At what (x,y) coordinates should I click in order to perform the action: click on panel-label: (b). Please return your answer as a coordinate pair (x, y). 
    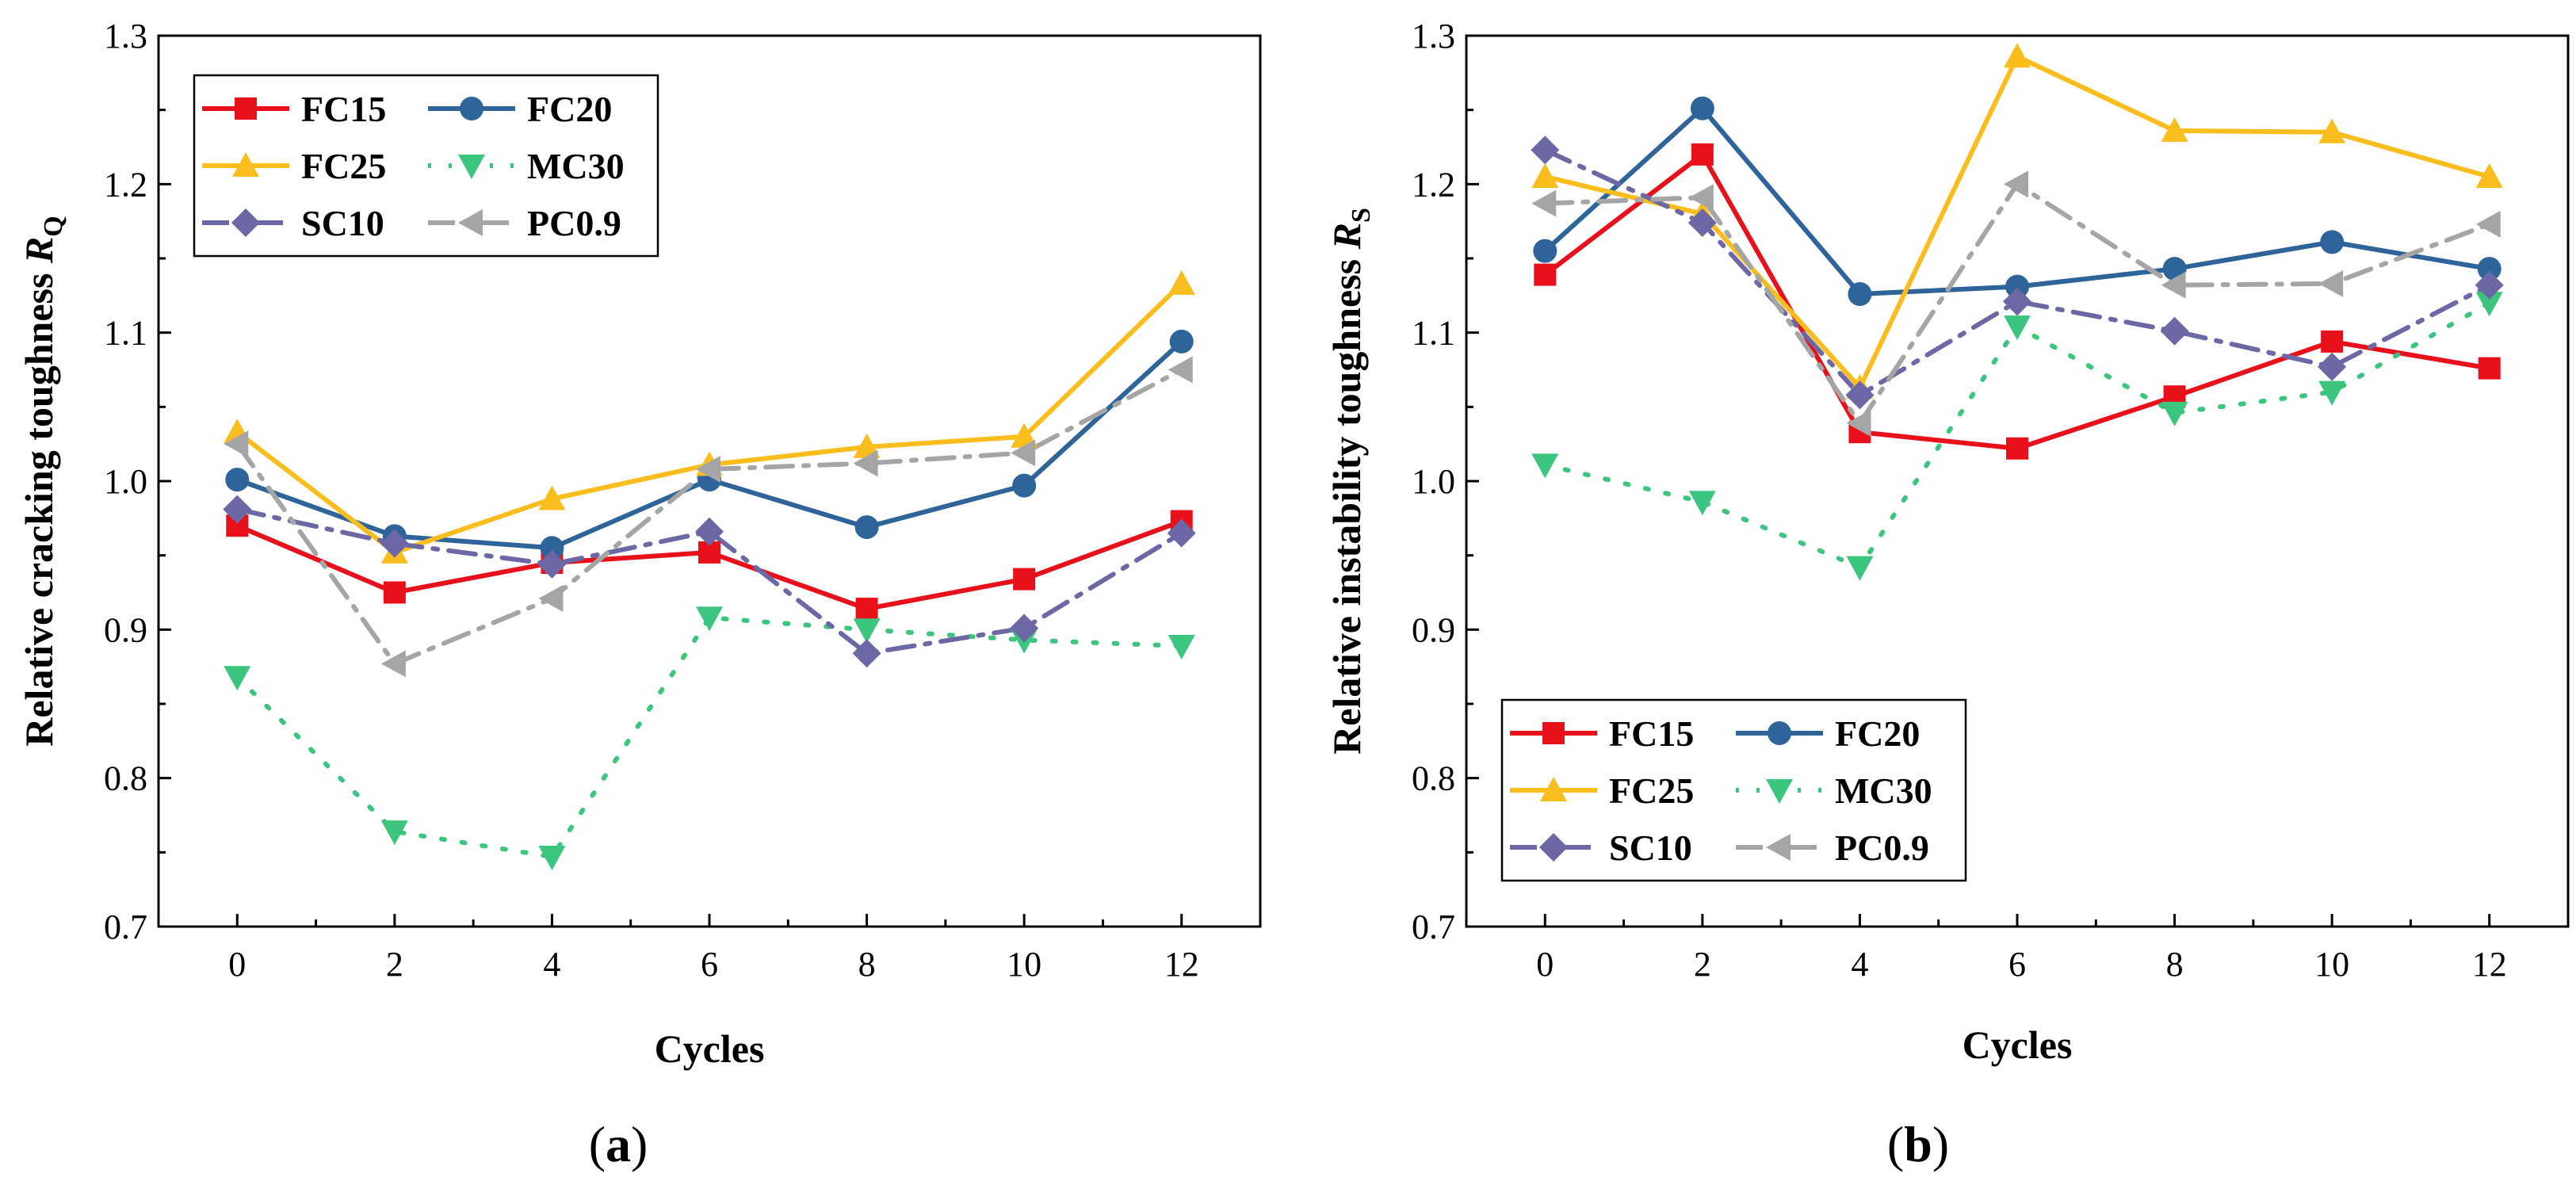
    Looking at the image, I should click on (1918, 1144).